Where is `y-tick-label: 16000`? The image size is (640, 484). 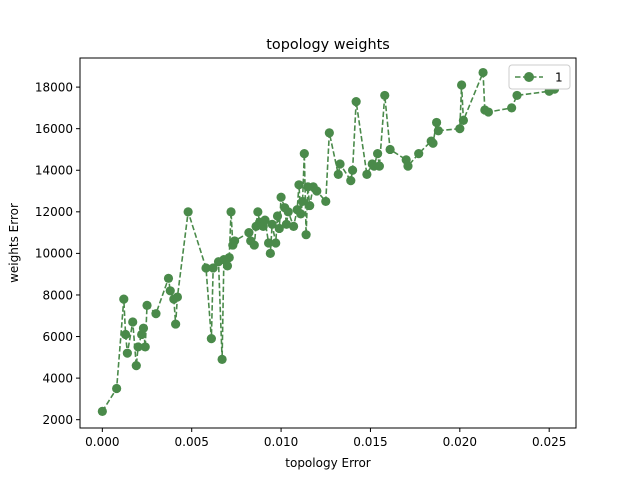 y-tick-label: 16000 is located at coordinates (54, 129).